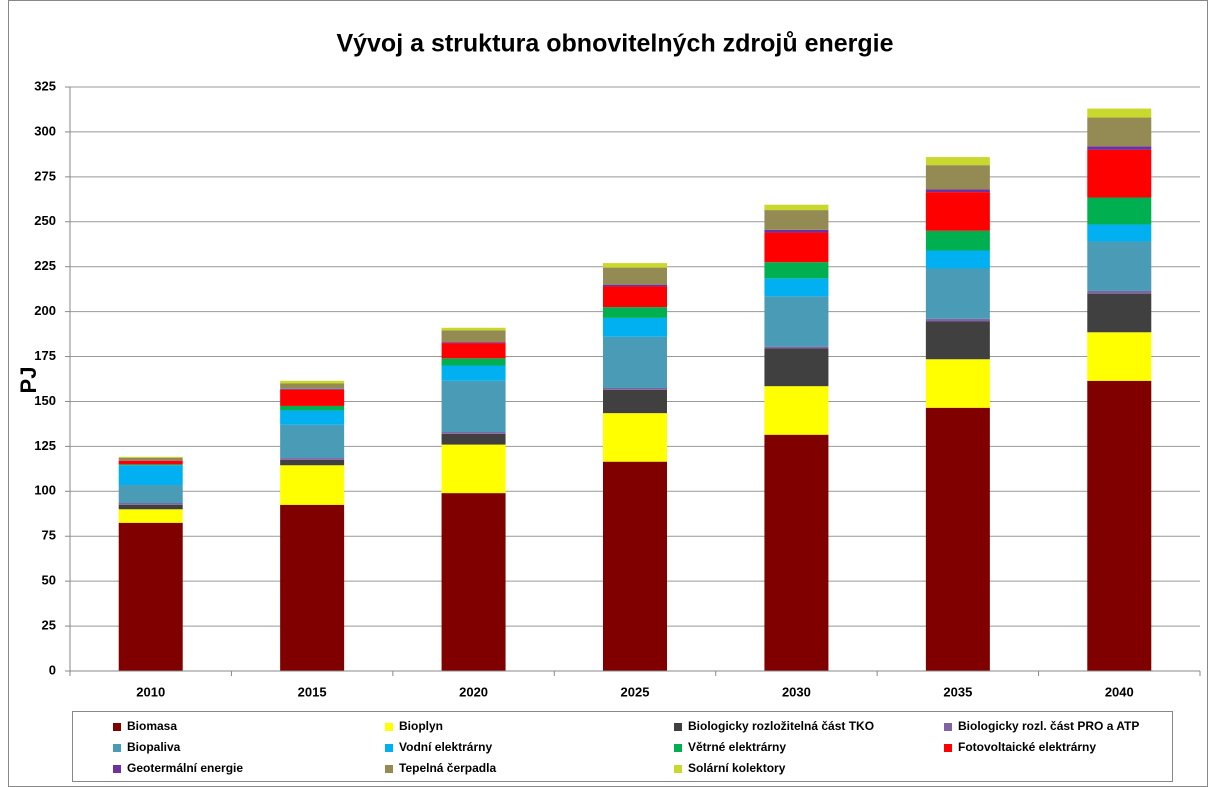 This screenshot has width=1209, height=787. I want to click on y-tick-label: 50, so click(49, 580).